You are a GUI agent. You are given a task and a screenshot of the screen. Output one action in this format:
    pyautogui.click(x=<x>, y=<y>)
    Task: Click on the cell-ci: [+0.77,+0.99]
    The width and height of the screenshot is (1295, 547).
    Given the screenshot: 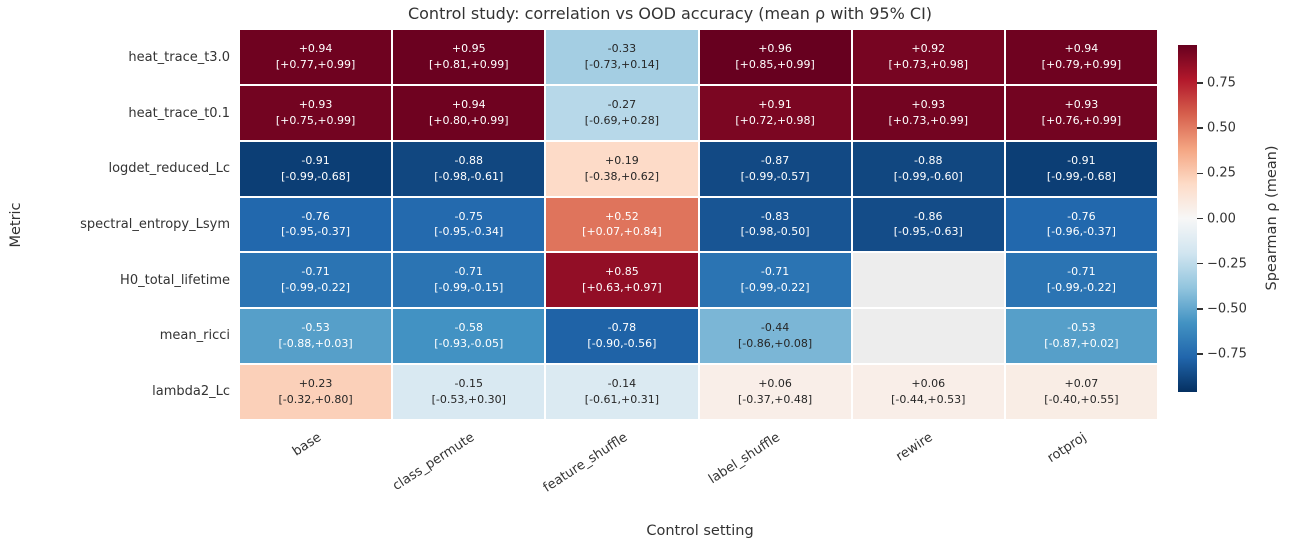 What is the action you would take?
    pyautogui.click(x=315, y=64)
    